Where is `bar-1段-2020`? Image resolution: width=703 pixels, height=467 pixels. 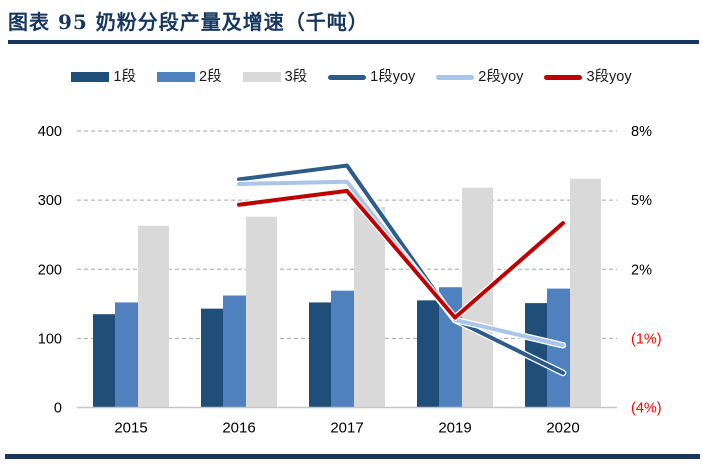 bar-1段-2020 is located at coordinates (536, 355).